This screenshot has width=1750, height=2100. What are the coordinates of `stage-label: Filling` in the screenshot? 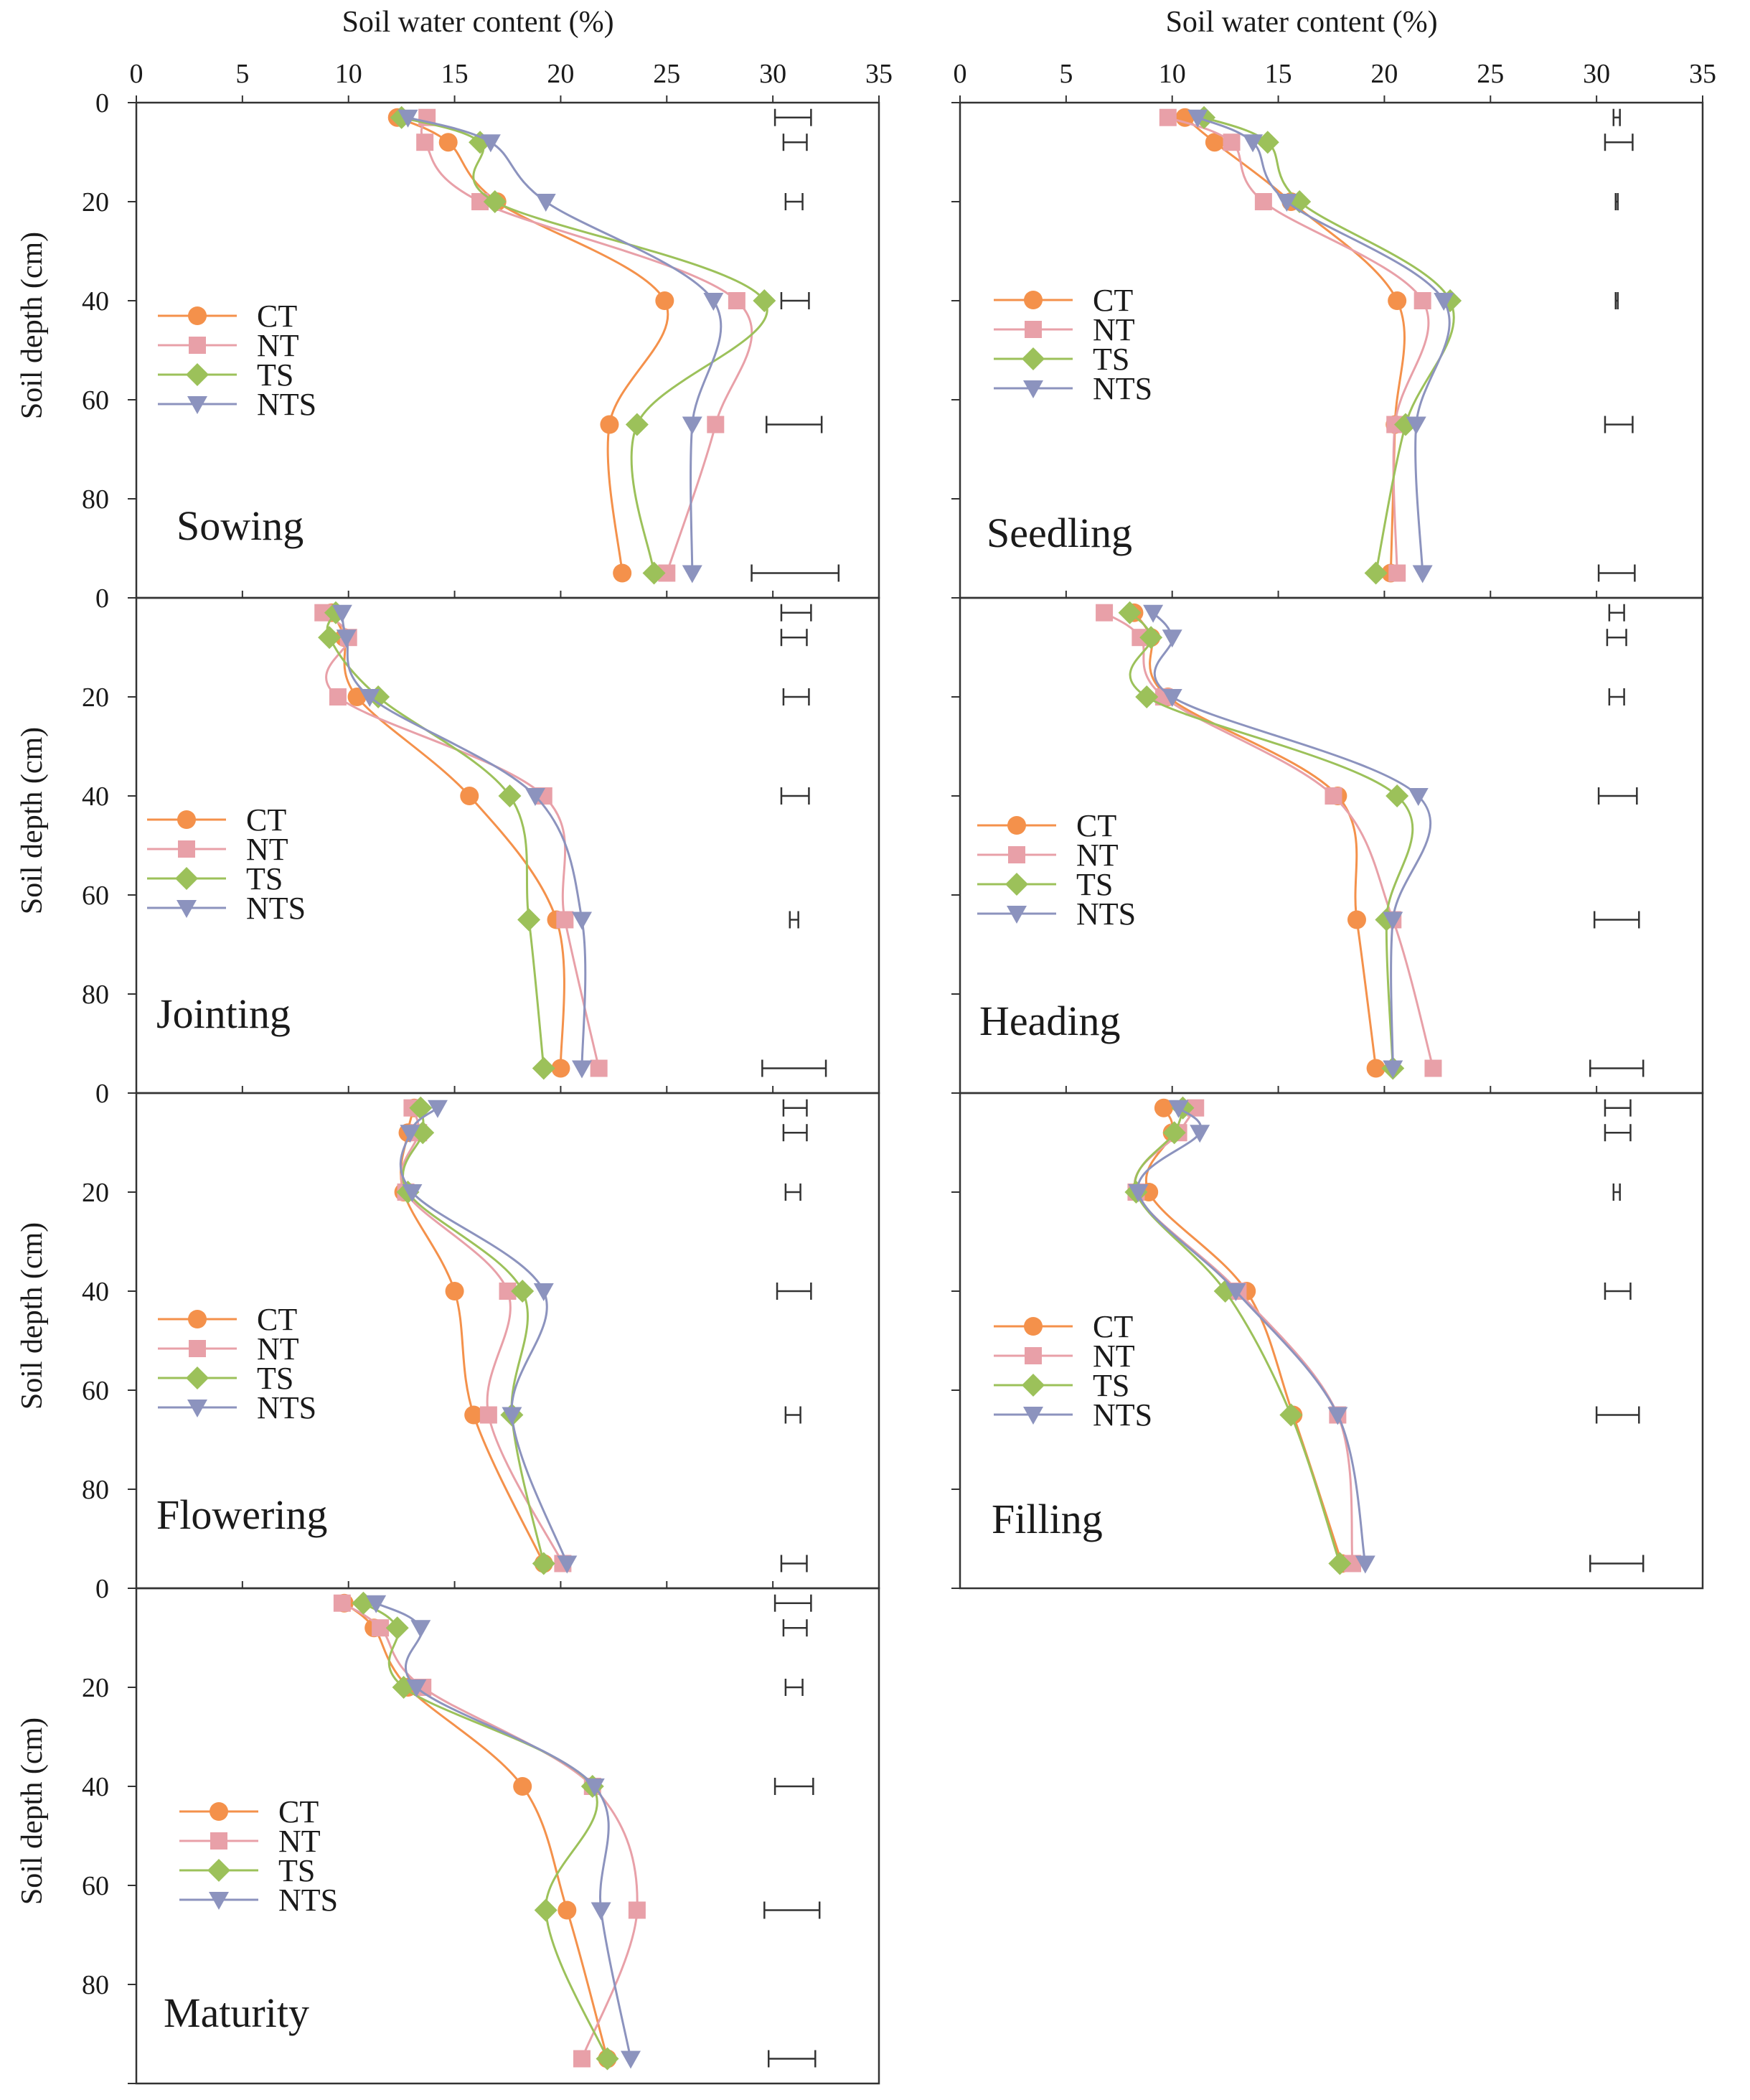 It's located at (1047, 1519).